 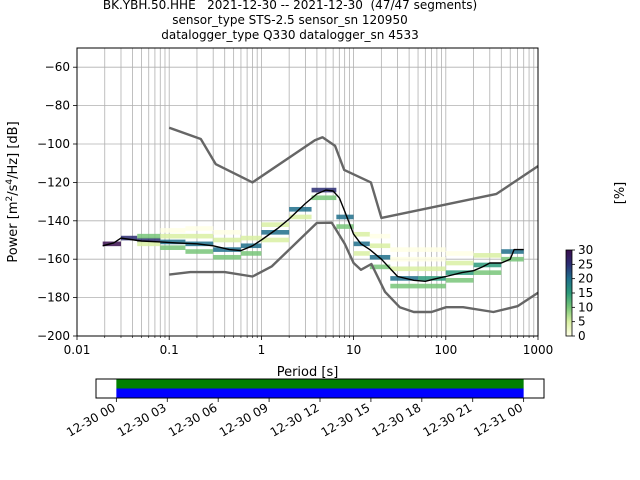 I want to click on y-axis-label-part-2: /s, so click(x=13, y=189).